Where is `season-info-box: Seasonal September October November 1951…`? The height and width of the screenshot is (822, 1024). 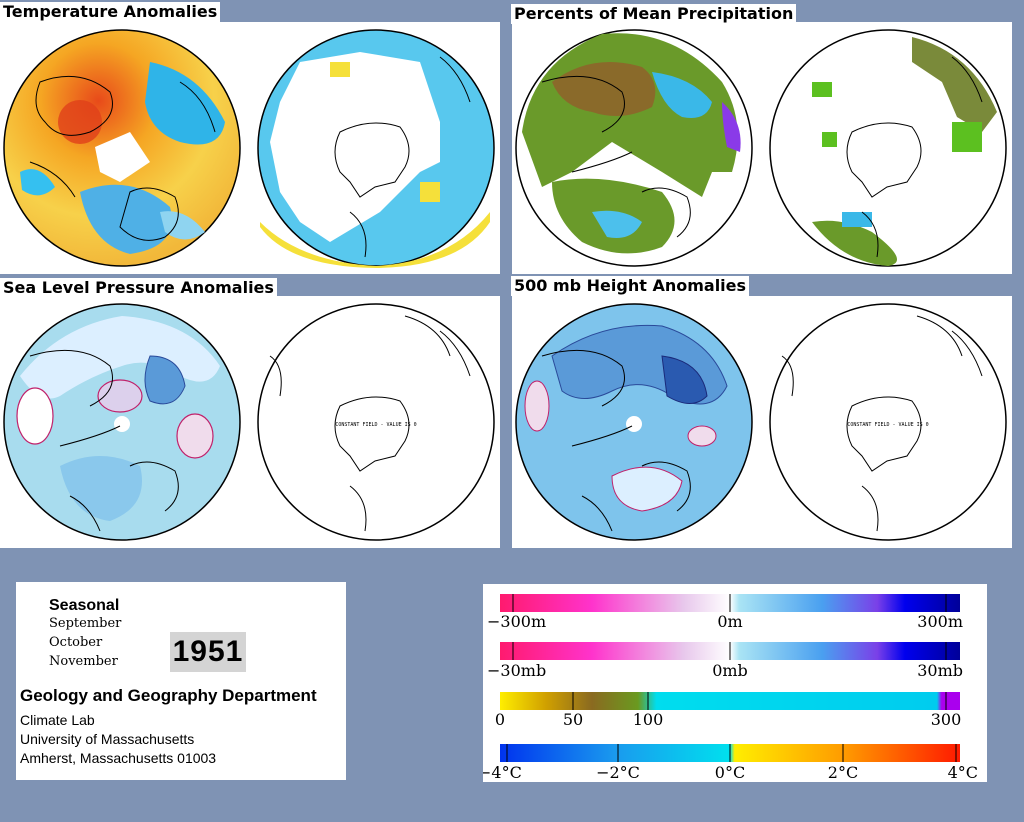 season-info-box: Seasonal September October November 1951… is located at coordinates (181, 681).